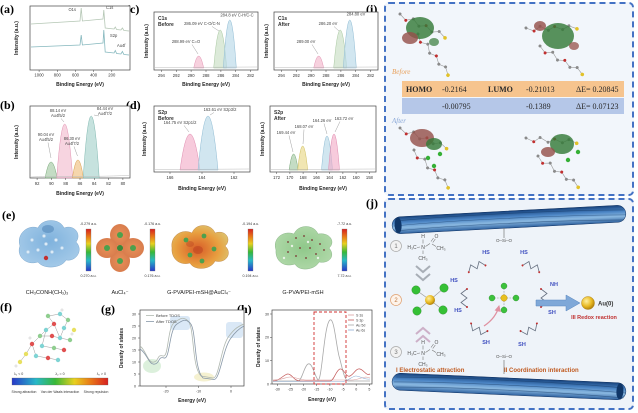 The height and width of the screenshot is (413, 638). What do you see at coordinates (370, 177) in the screenshot?
I see `d-xtick: 158` at bounding box center [370, 177].